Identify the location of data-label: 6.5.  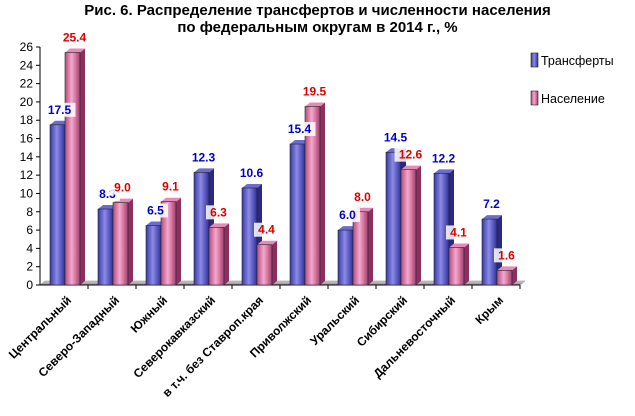
(155, 211).